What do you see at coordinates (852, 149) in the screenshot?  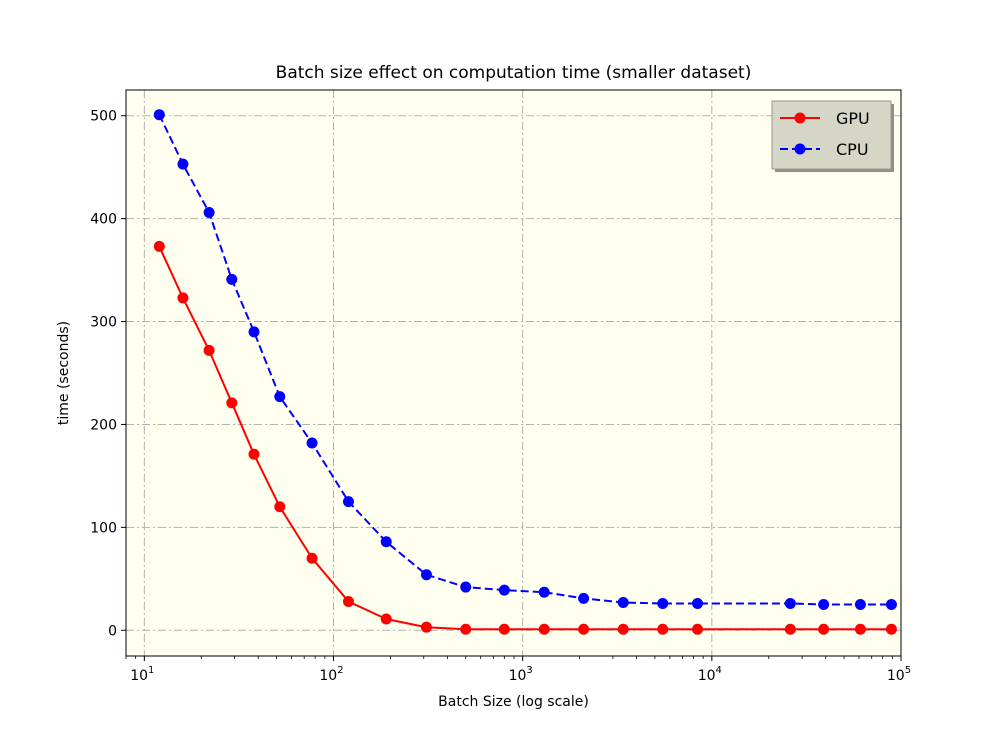 I see `legend-cpu-label: CPU` at bounding box center [852, 149].